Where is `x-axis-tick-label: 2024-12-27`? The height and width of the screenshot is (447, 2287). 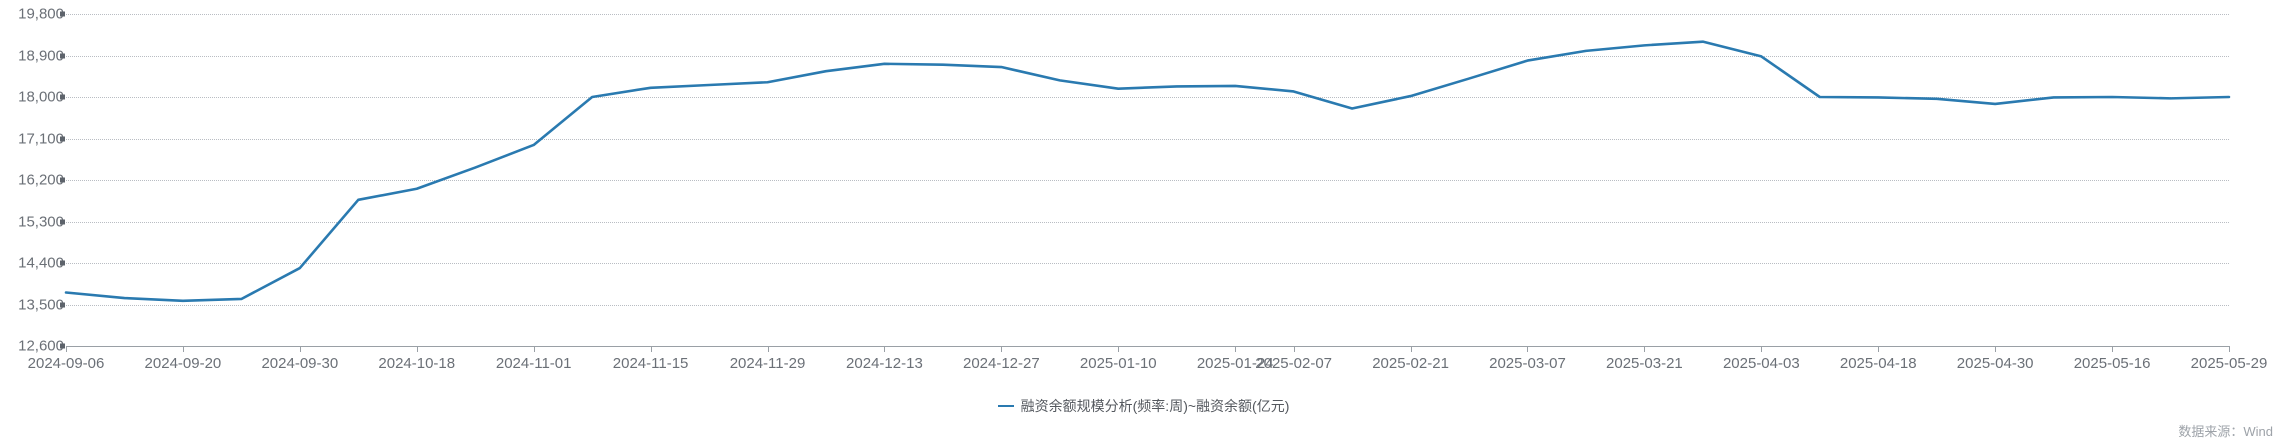
x-axis-tick-label: 2024-12-27 is located at coordinates (1001, 363).